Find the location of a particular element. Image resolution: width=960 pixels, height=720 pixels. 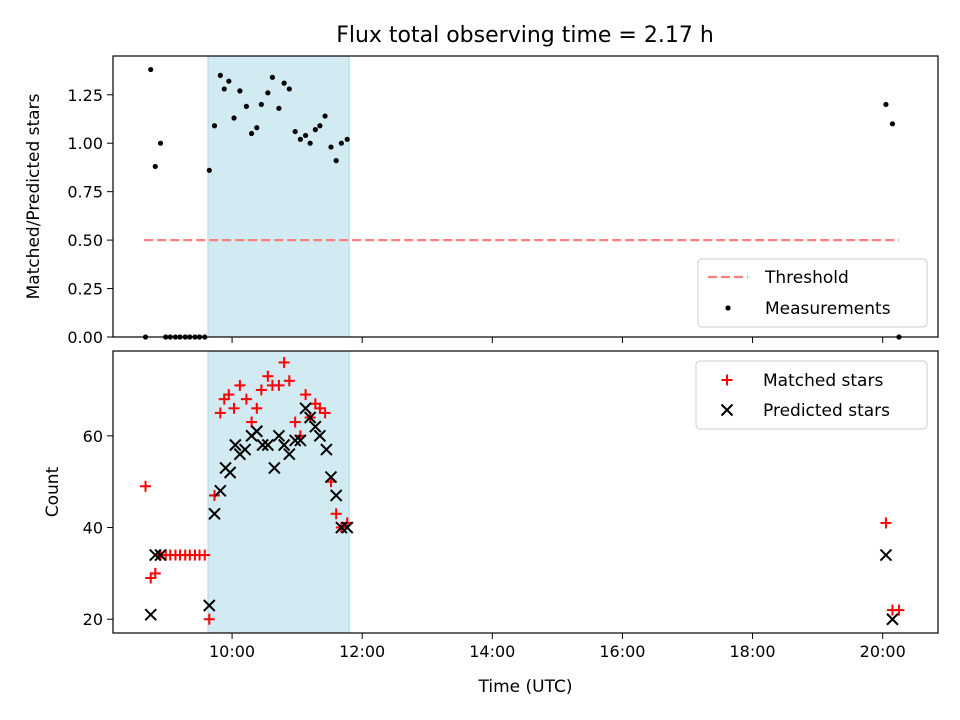

matched-legend-swatch is located at coordinates (727, 380).